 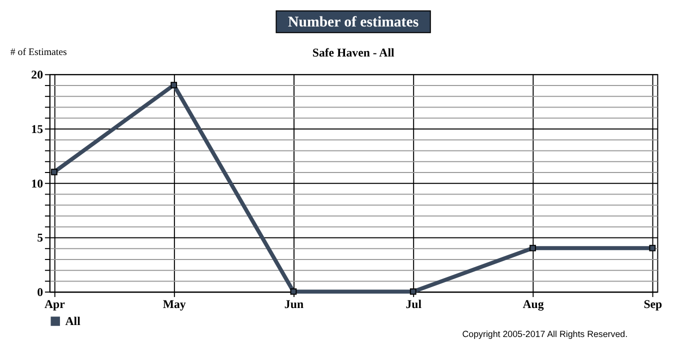 I want to click on legend-label: All, so click(x=73, y=321).